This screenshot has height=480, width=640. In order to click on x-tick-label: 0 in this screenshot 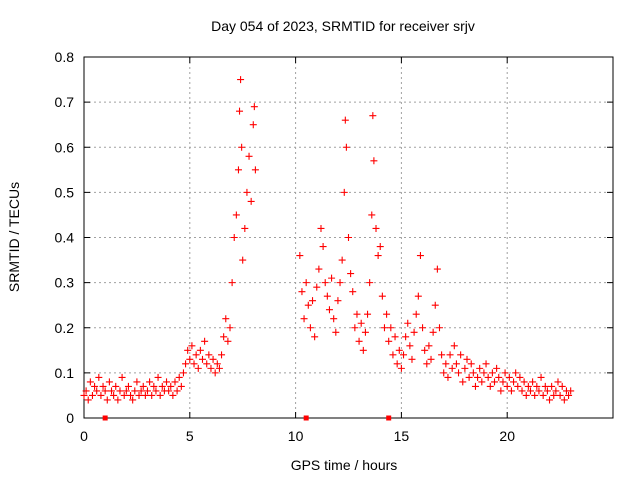, I will do `click(84, 436)`.